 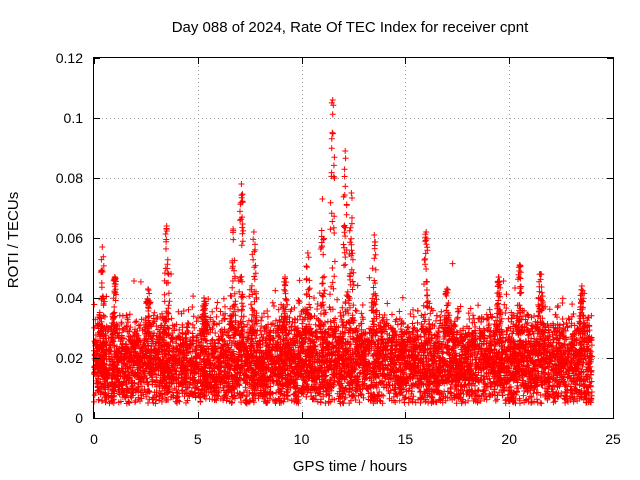 What do you see at coordinates (509, 439) in the screenshot?
I see `x-tick-label: 20` at bounding box center [509, 439].